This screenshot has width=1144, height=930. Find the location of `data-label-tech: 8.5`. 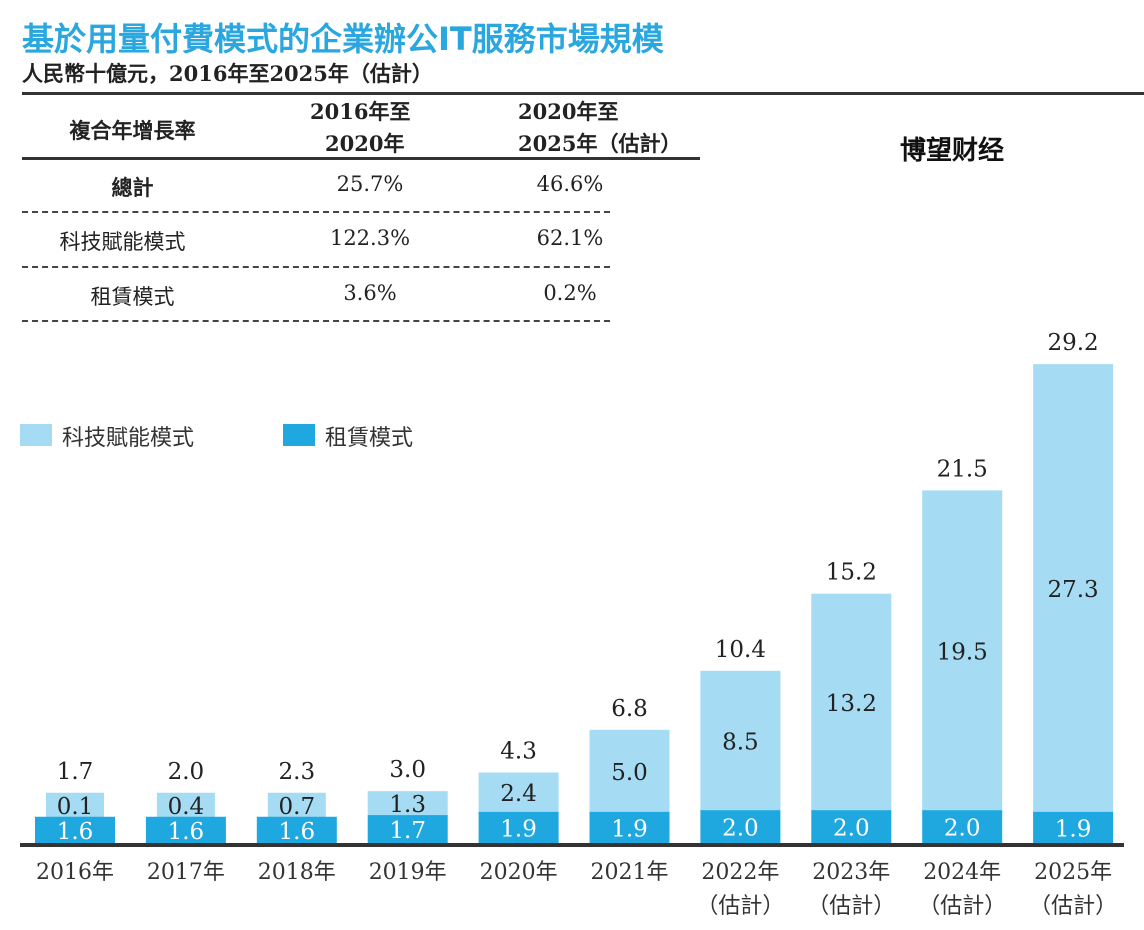

data-label-tech: 8.5 is located at coordinates (740, 743).